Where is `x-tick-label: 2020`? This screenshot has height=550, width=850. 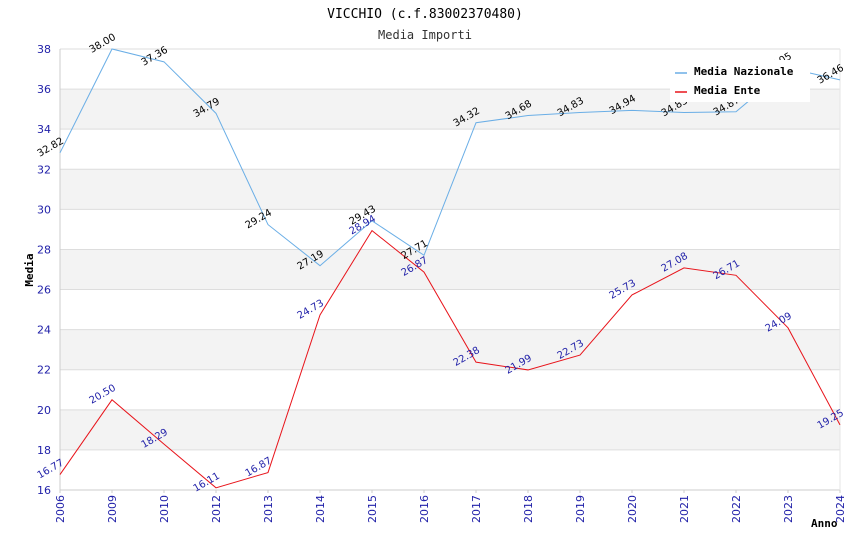
x-tick-label: 2020 is located at coordinates (632, 509).